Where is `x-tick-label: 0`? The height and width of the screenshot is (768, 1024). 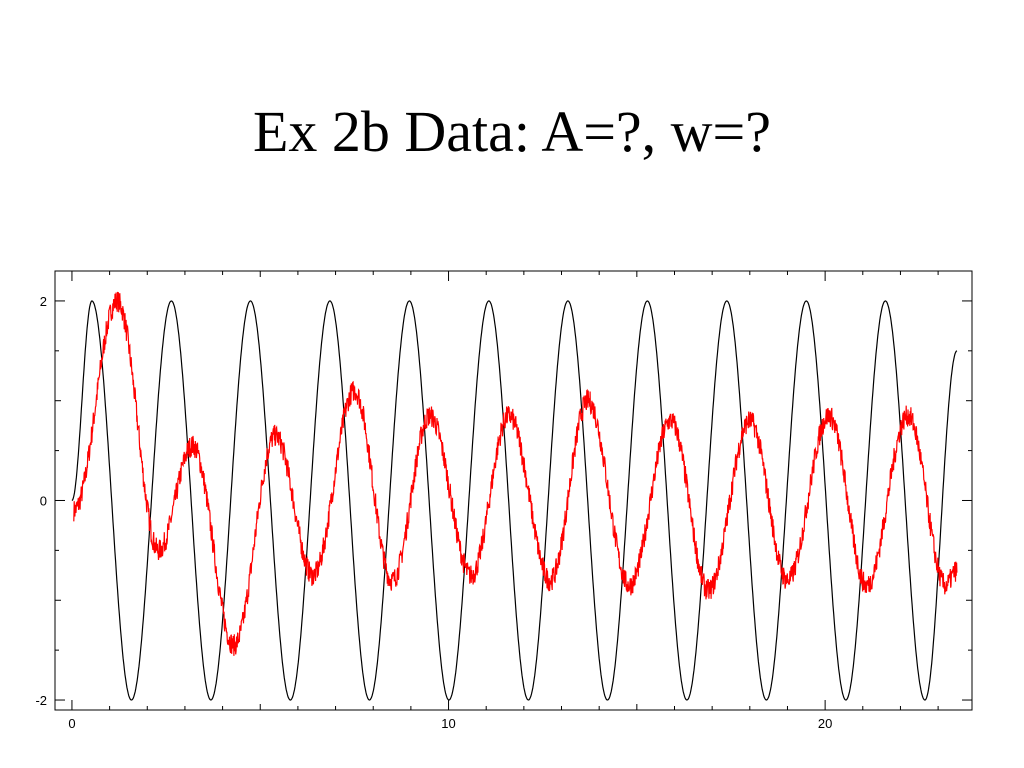 x-tick-label: 0 is located at coordinates (71, 723).